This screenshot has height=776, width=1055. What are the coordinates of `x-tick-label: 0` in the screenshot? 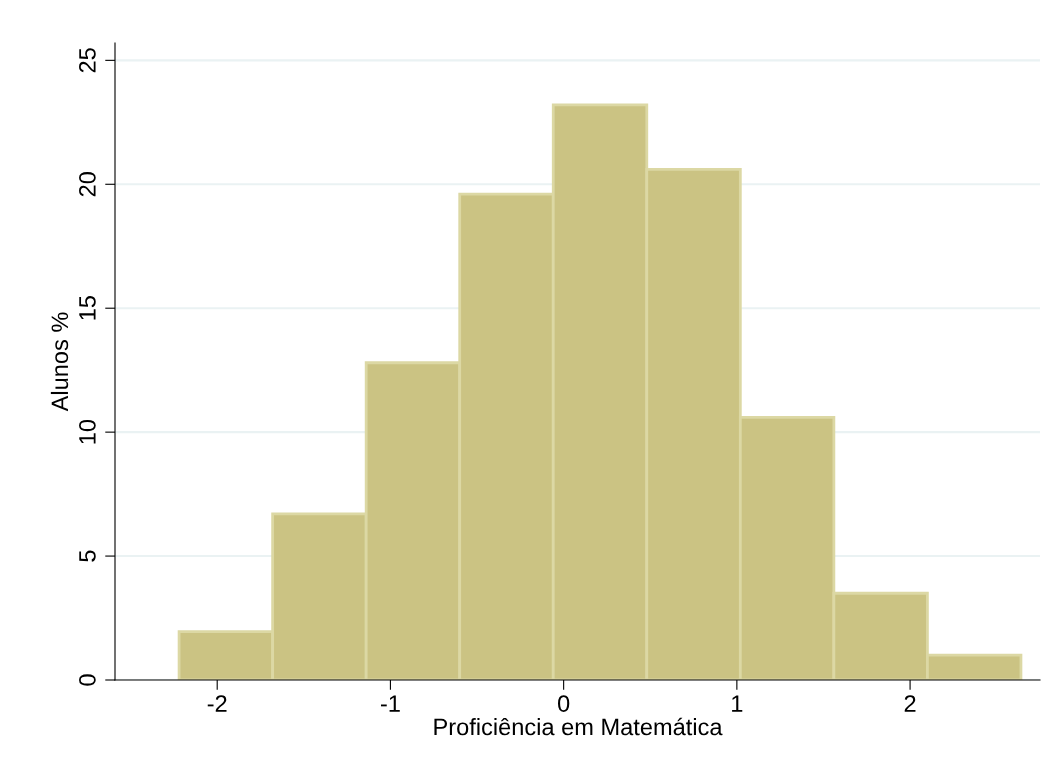 It's located at (564, 703).